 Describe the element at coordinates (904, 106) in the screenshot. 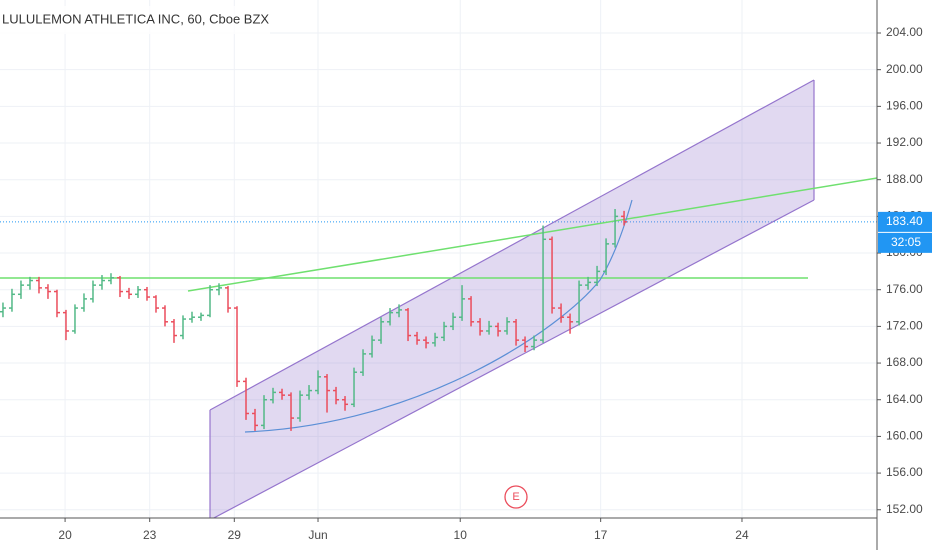

I see `y-tick-label: 196.00` at that location.